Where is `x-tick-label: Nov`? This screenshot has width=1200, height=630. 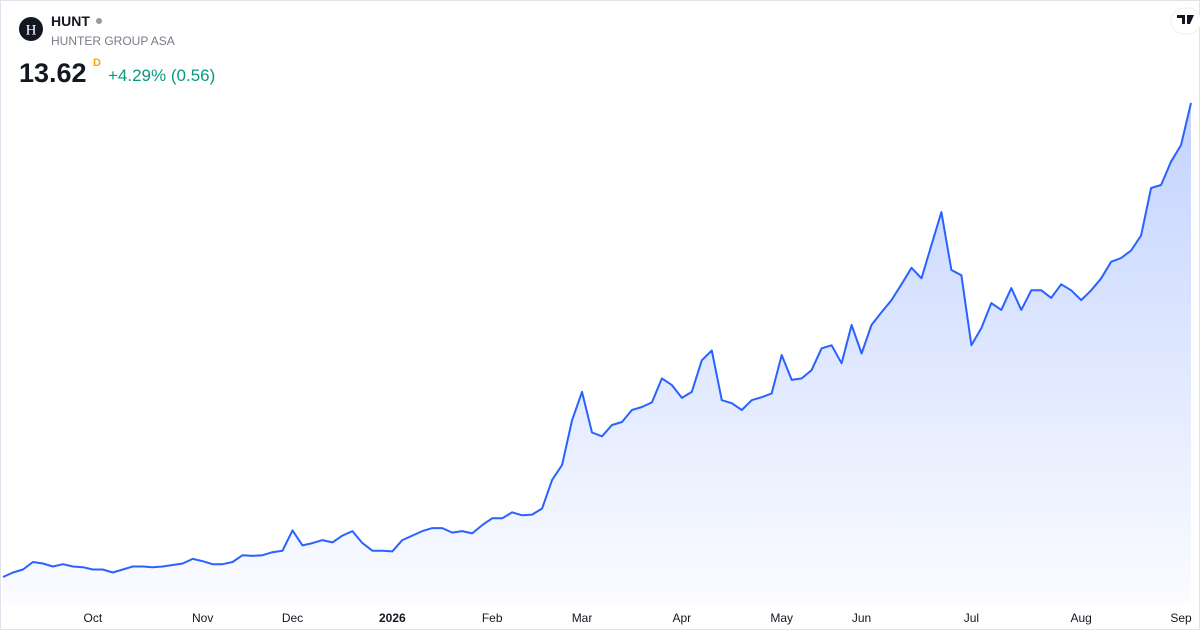 x-tick-label: Nov is located at coordinates (202, 618).